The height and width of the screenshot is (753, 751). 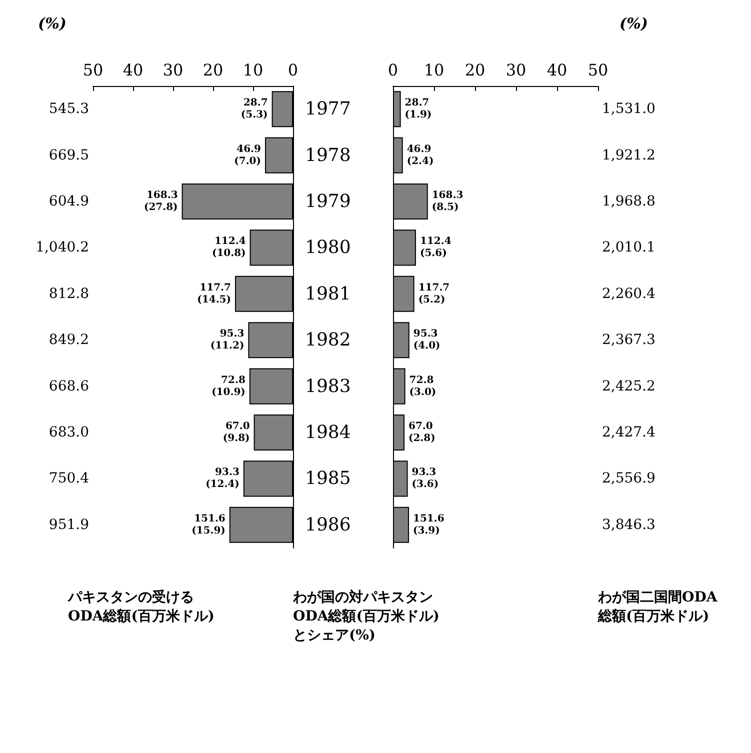 I want to click on text: 1,921.2, so click(x=629, y=155).